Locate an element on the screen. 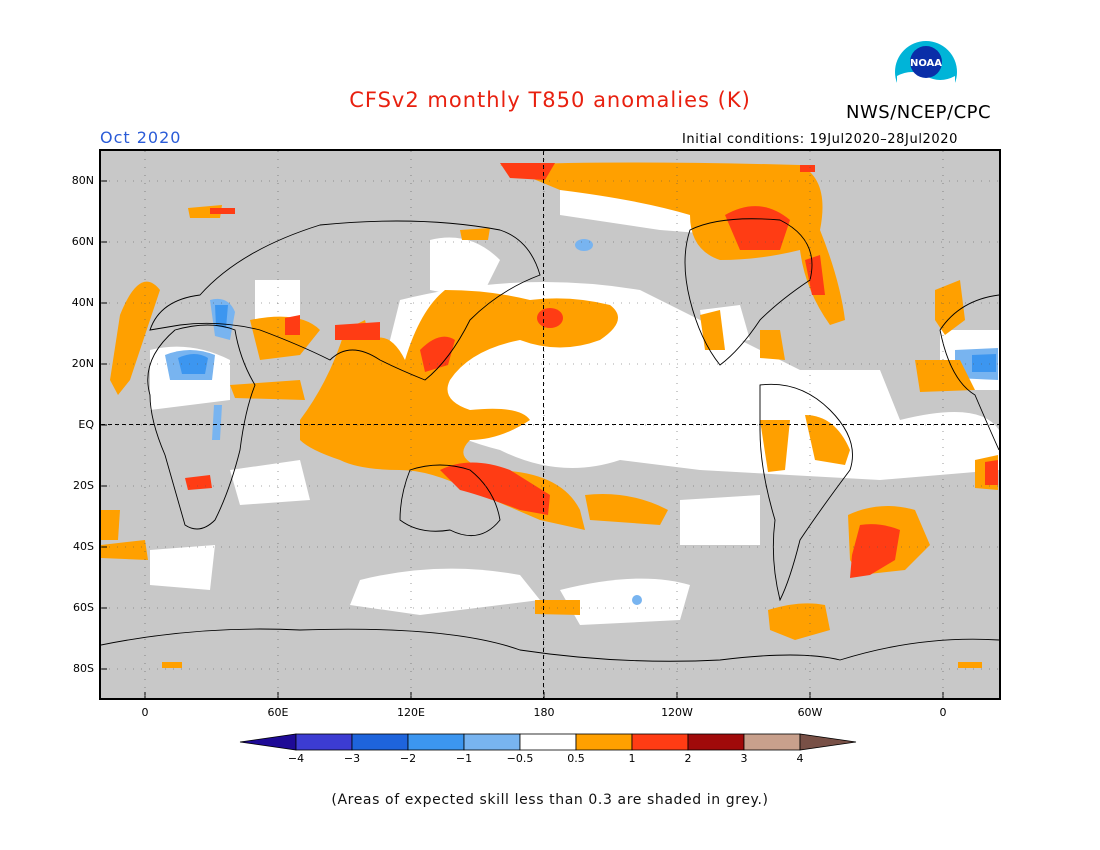 Image resolution: width=1100 pixels, height=850 pixels. colorbar-arrow-high is located at coordinates (828, 742).